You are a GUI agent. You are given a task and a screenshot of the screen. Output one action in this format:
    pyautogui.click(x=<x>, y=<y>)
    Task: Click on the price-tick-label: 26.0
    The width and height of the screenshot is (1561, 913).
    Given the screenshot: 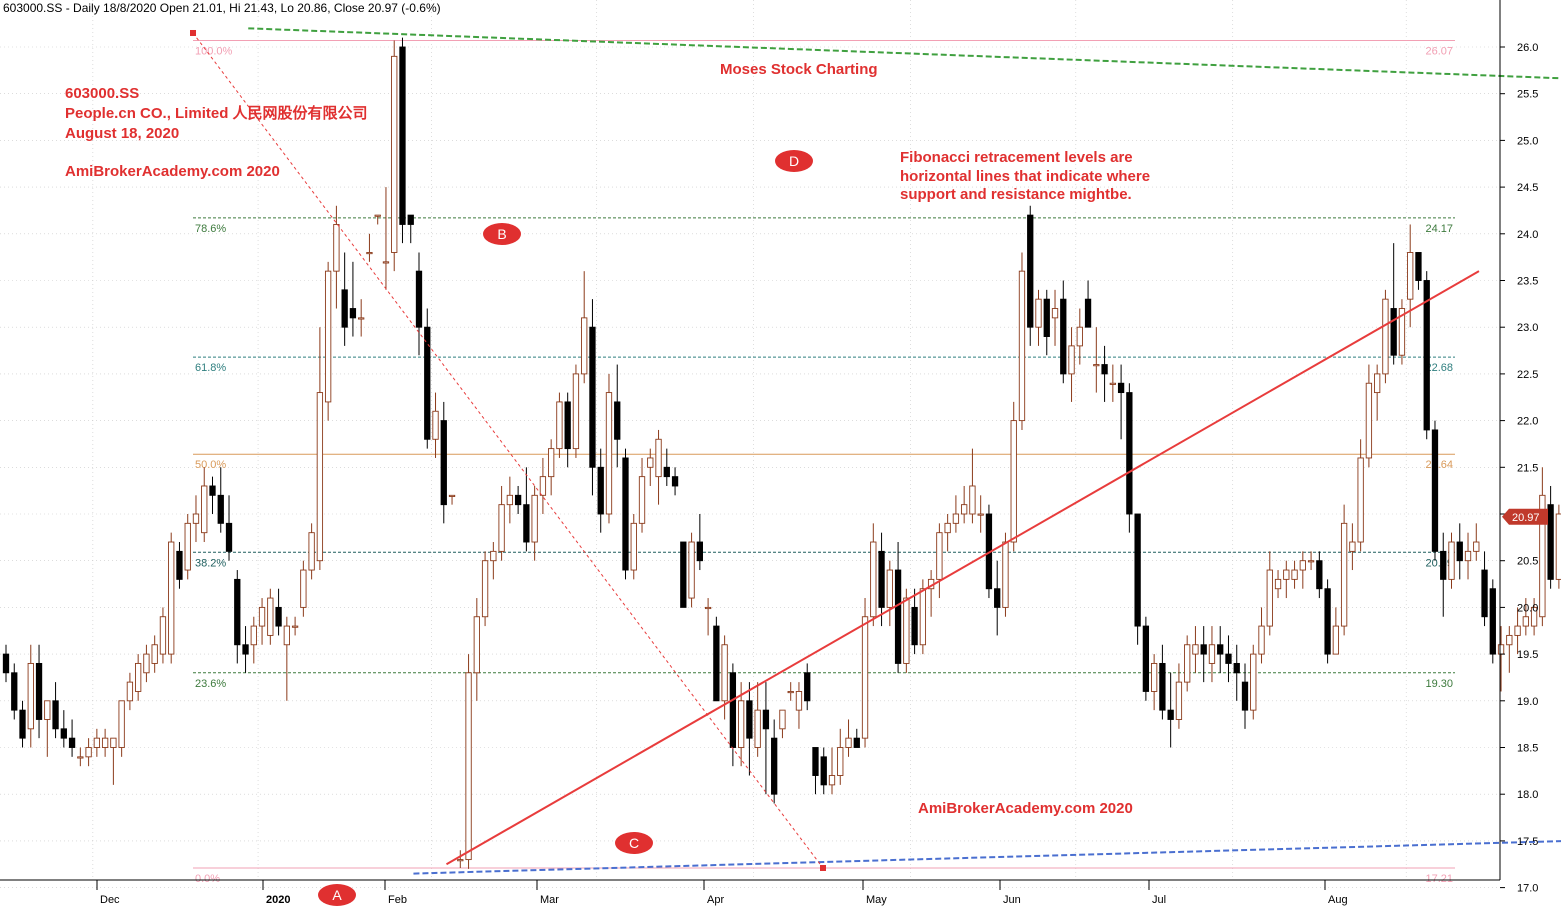 What is the action you would take?
    pyautogui.click(x=1527, y=48)
    